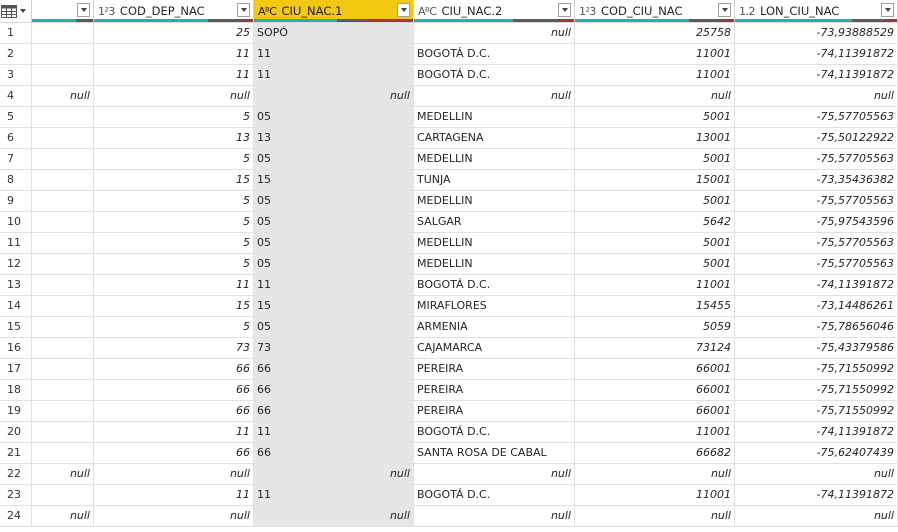  I want to click on table-cell: -75,78656046, so click(816, 327).